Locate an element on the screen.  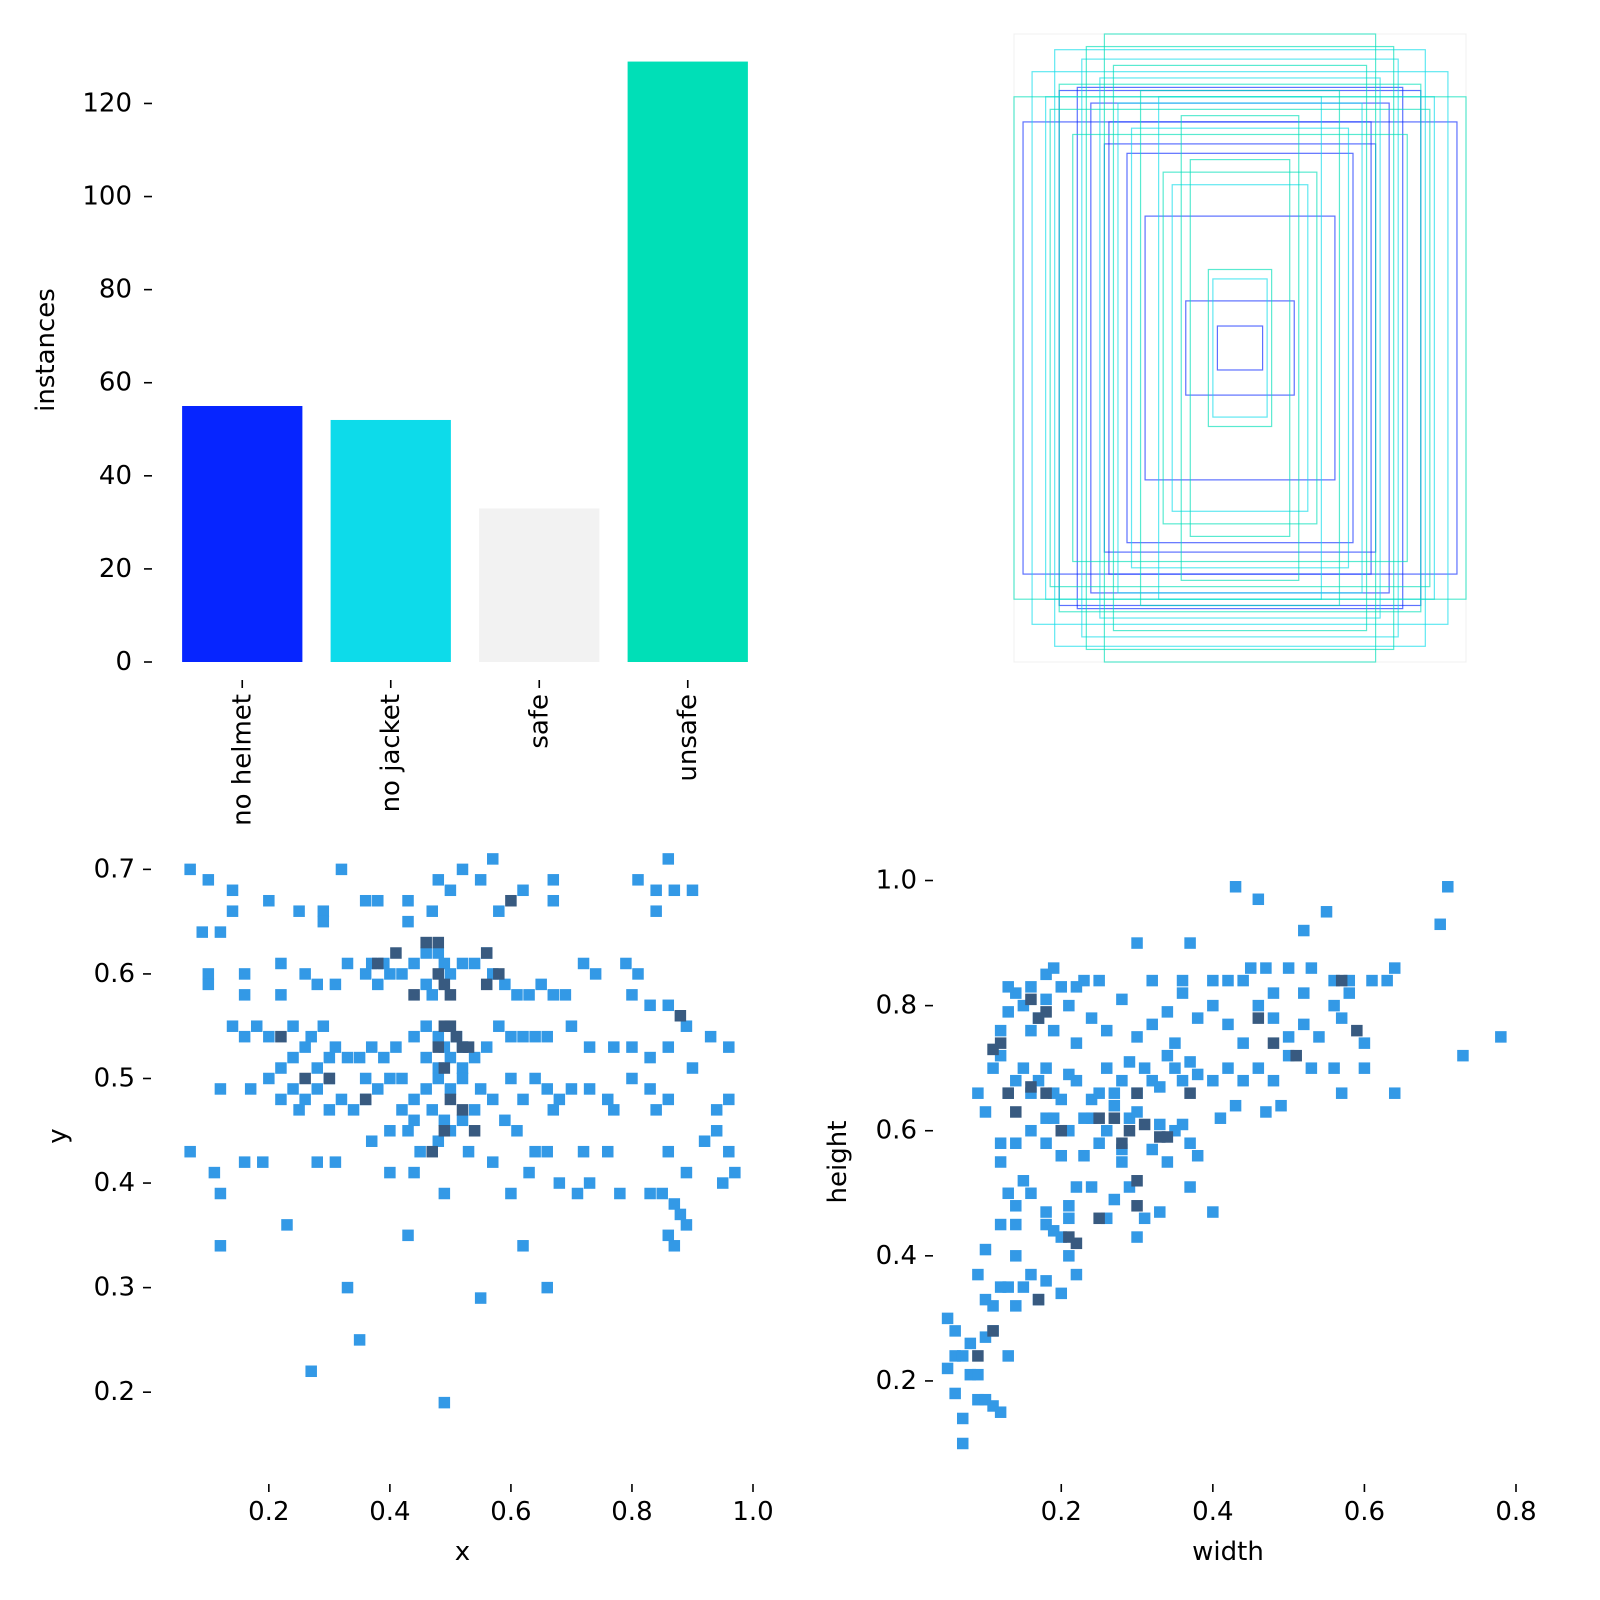
xy-y-axis-label: y is located at coordinates (58, 1135).